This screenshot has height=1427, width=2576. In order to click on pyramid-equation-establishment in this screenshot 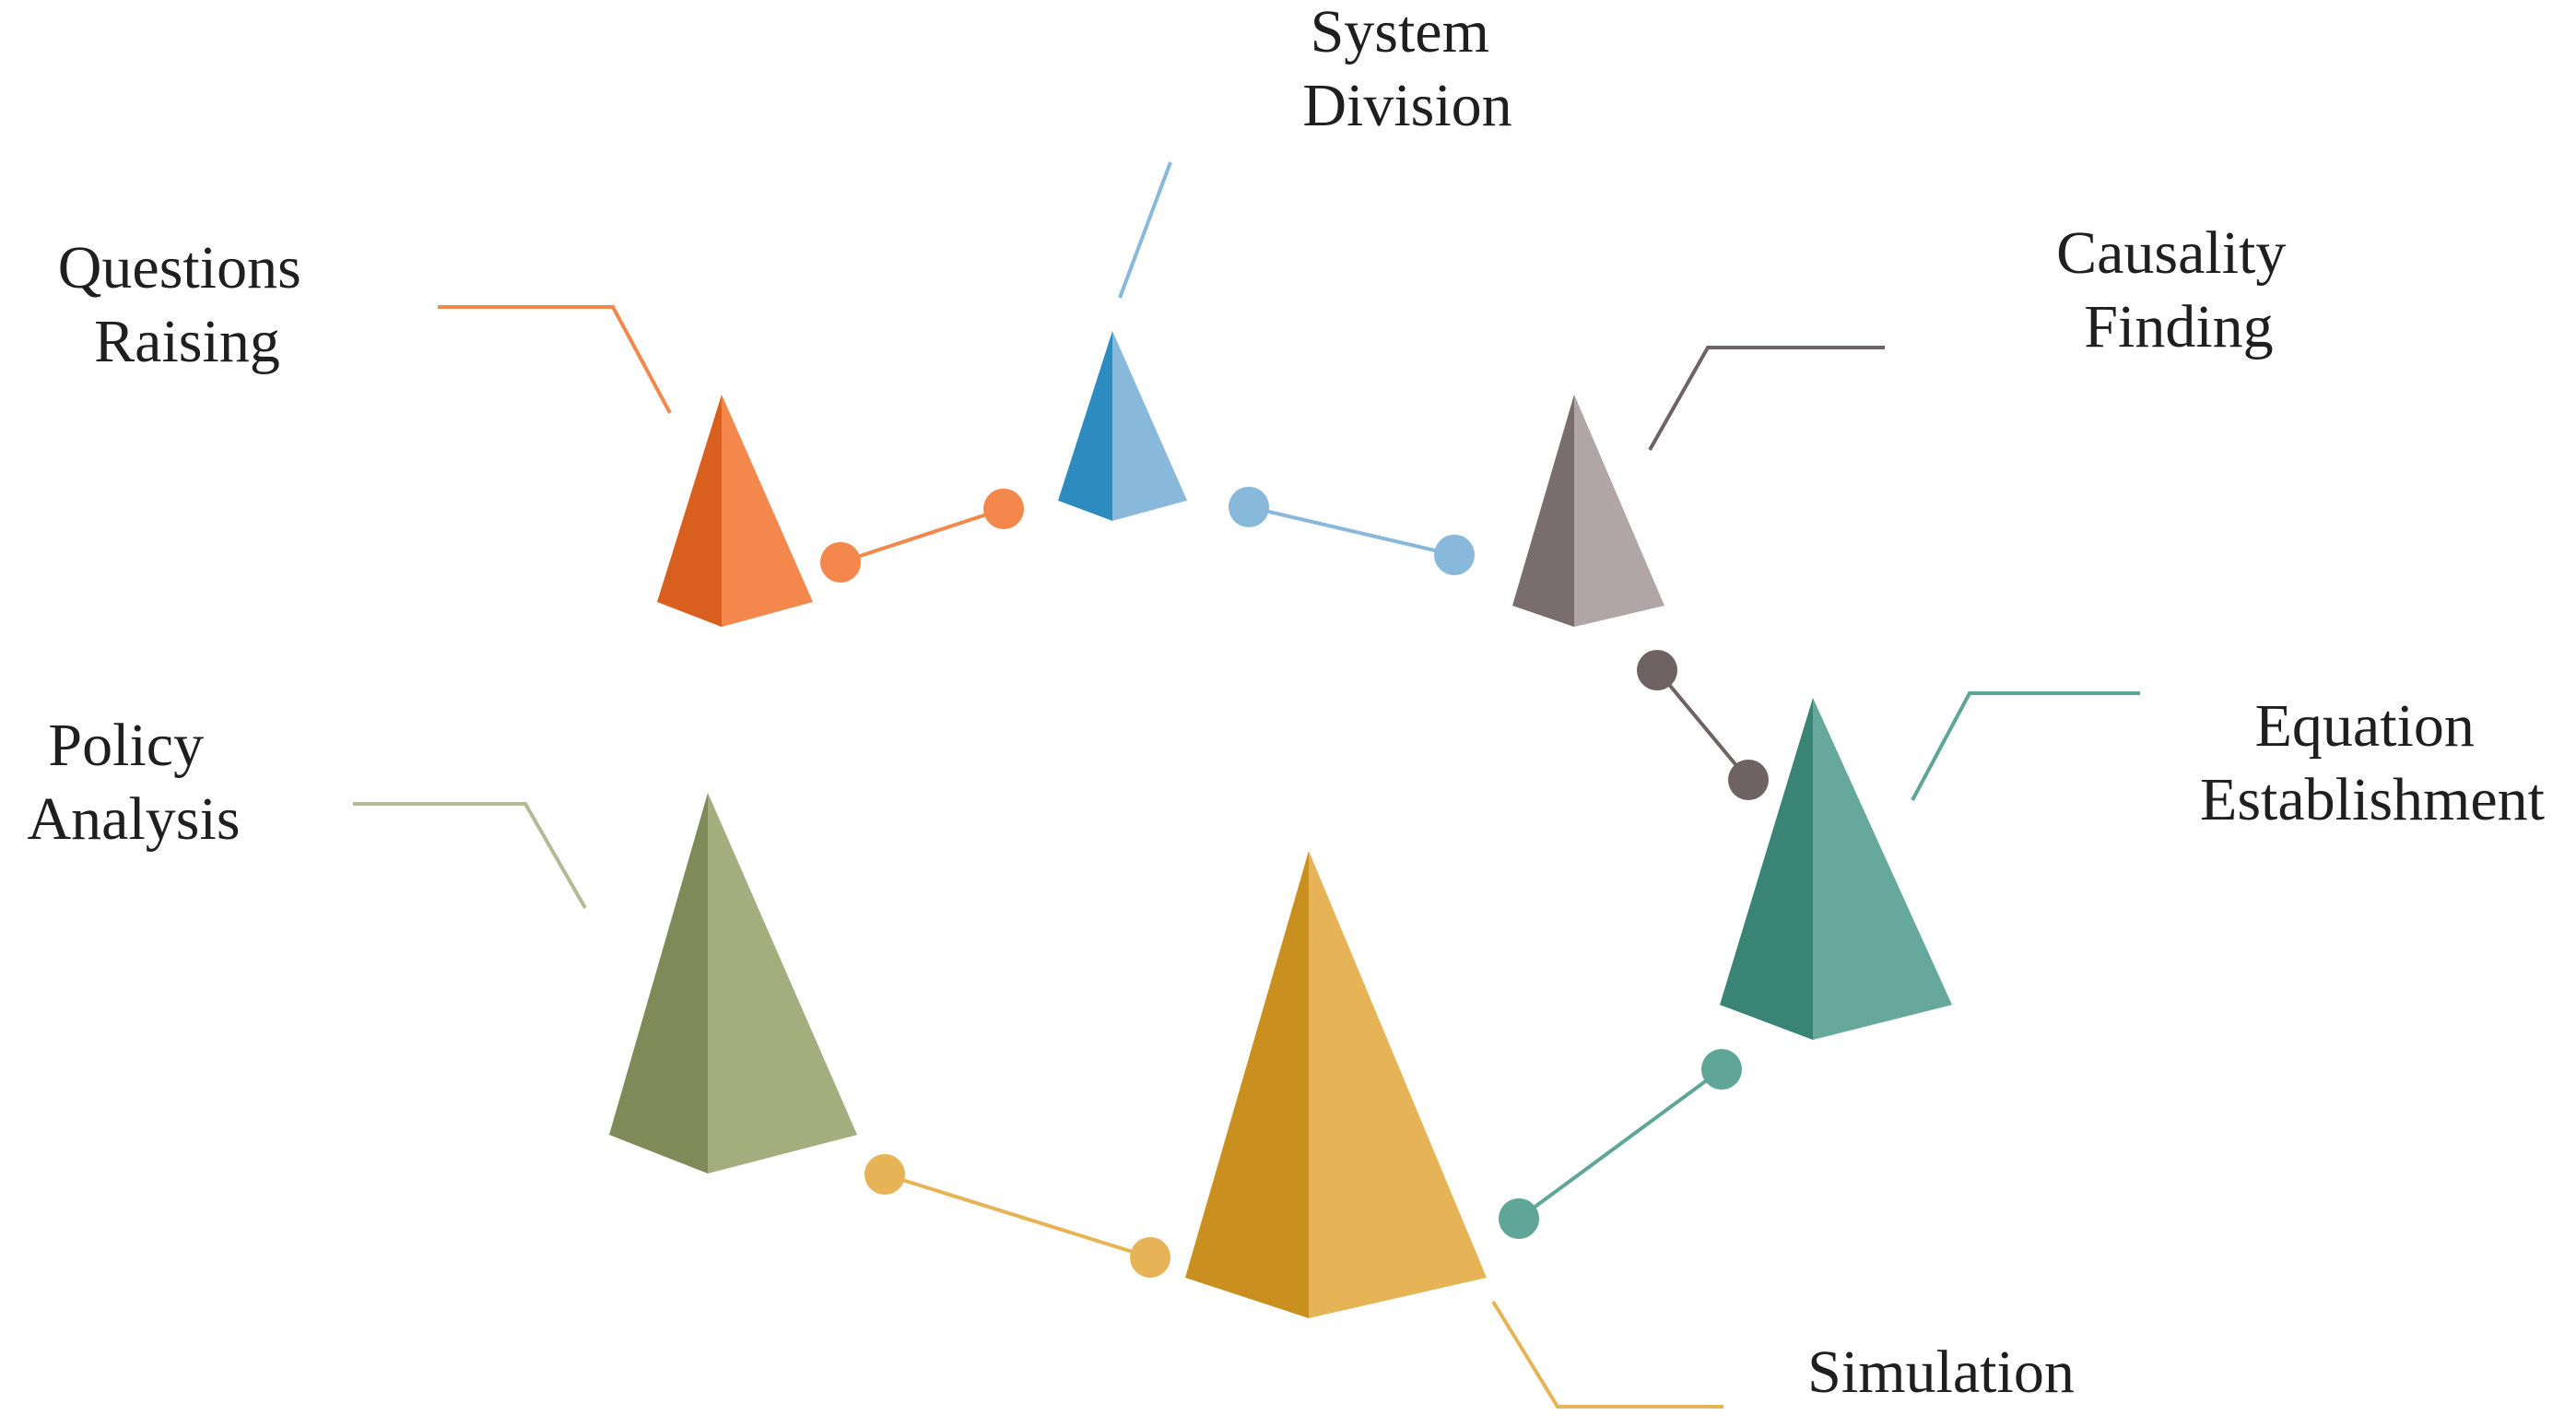, I will do `click(1836, 869)`.